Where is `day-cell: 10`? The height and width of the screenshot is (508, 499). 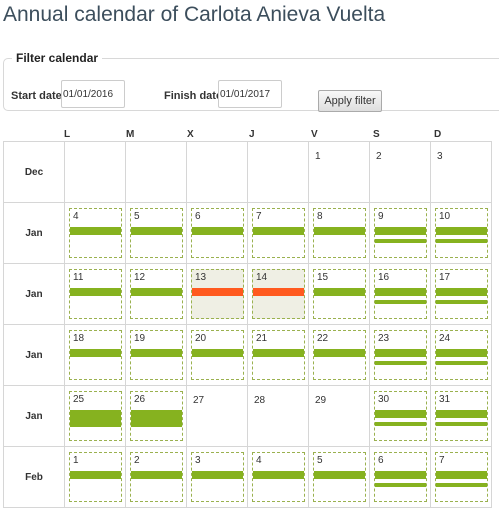
day-cell: 10 is located at coordinates (461, 233).